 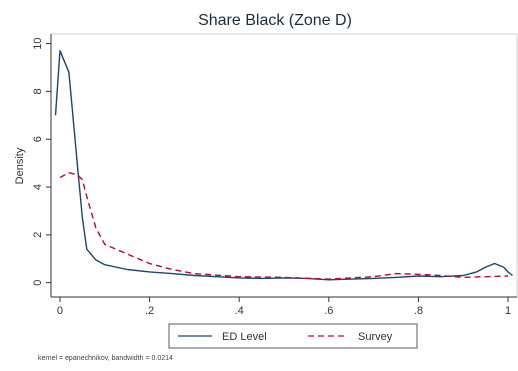 I want to click on x-tick-label: .4, so click(x=239, y=311).